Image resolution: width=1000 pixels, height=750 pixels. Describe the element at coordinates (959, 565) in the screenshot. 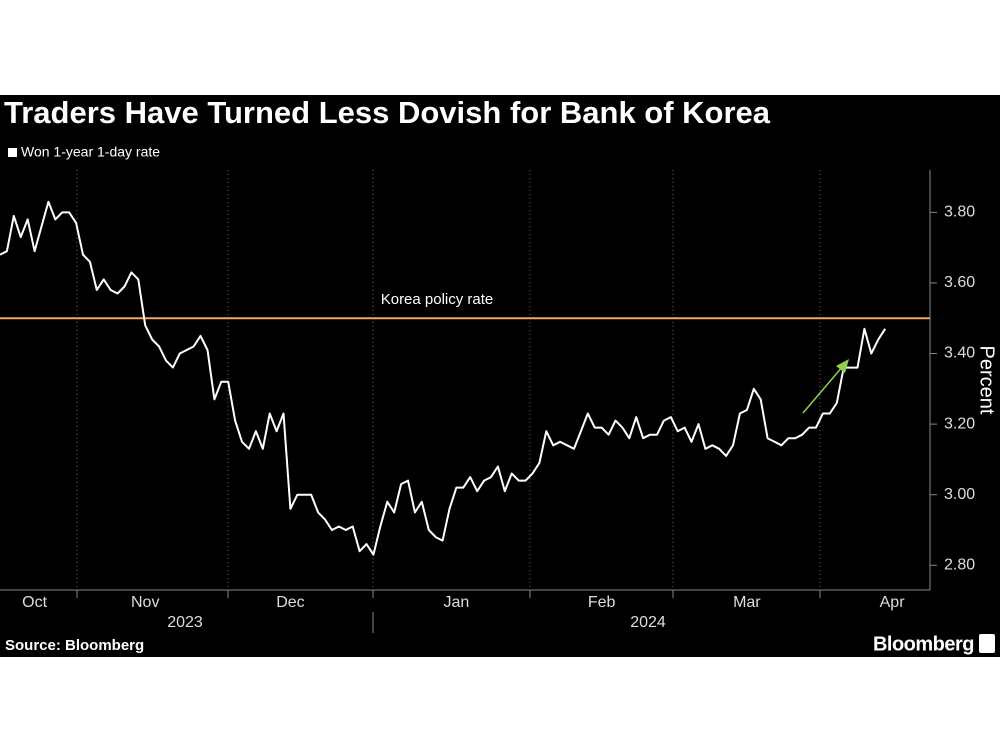

I see `y-tick-label: 2.80` at that location.